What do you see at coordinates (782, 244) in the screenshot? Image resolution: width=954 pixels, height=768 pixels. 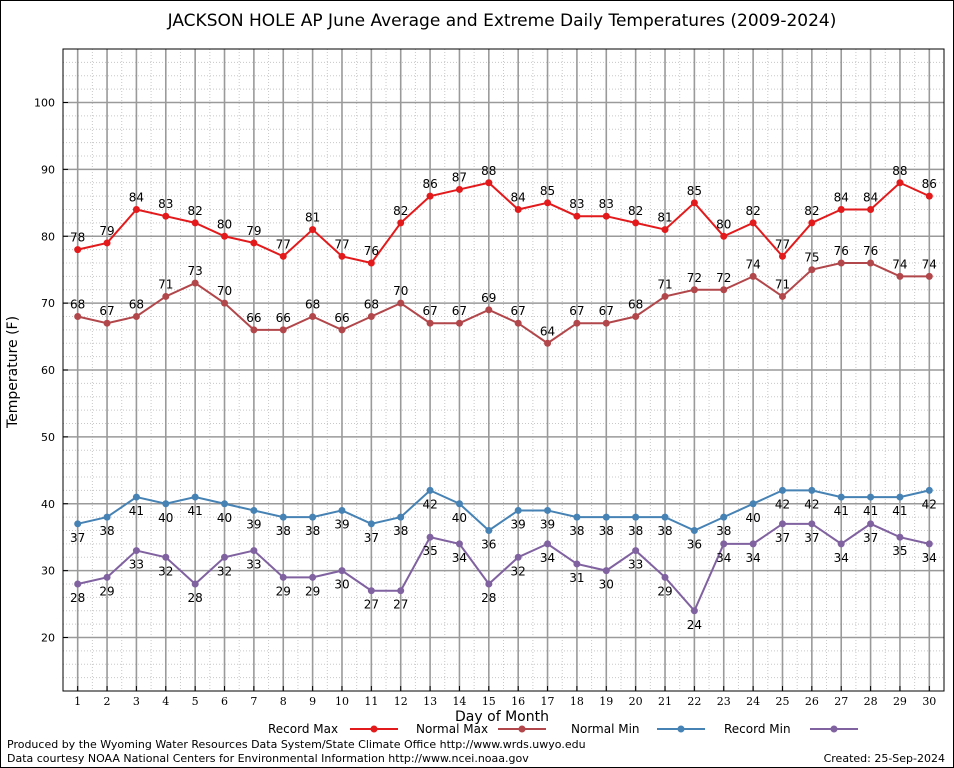 I see `data-label: 77` at bounding box center [782, 244].